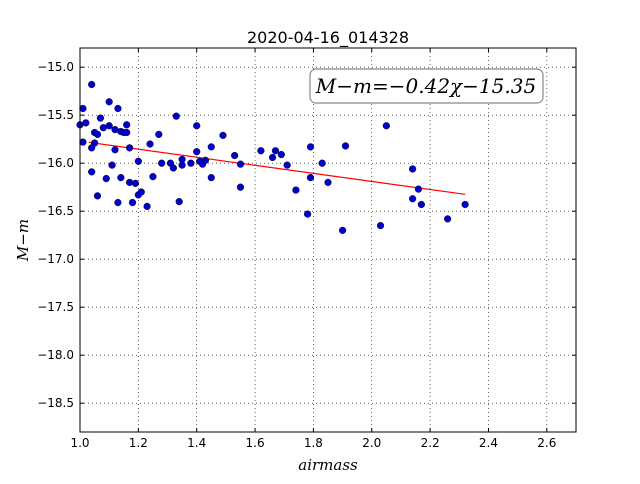  What do you see at coordinates (488, 443) in the screenshot?
I see `x-tick-label: 2.4` at bounding box center [488, 443].